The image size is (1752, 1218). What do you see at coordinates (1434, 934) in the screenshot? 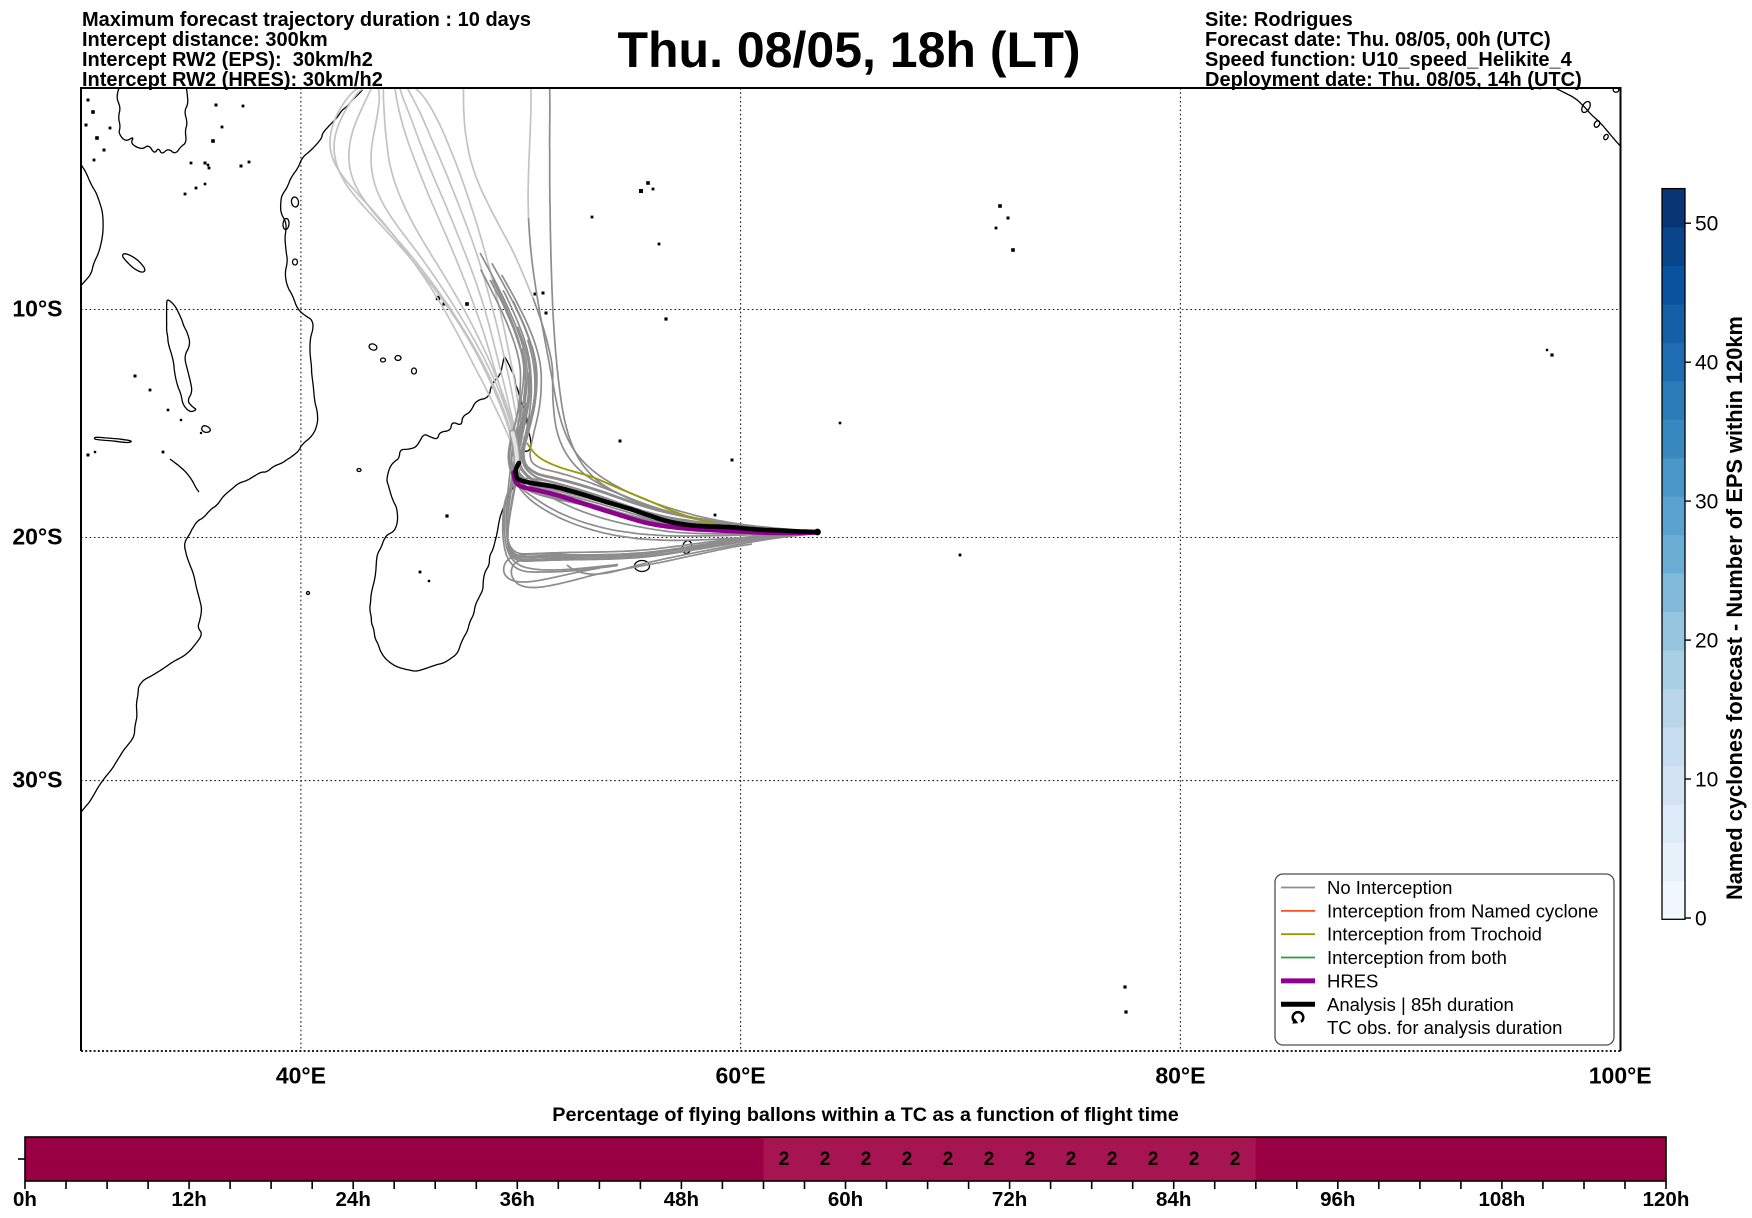
I see `svg-text: Interception from Trochoid` at bounding box center [1434, 934].